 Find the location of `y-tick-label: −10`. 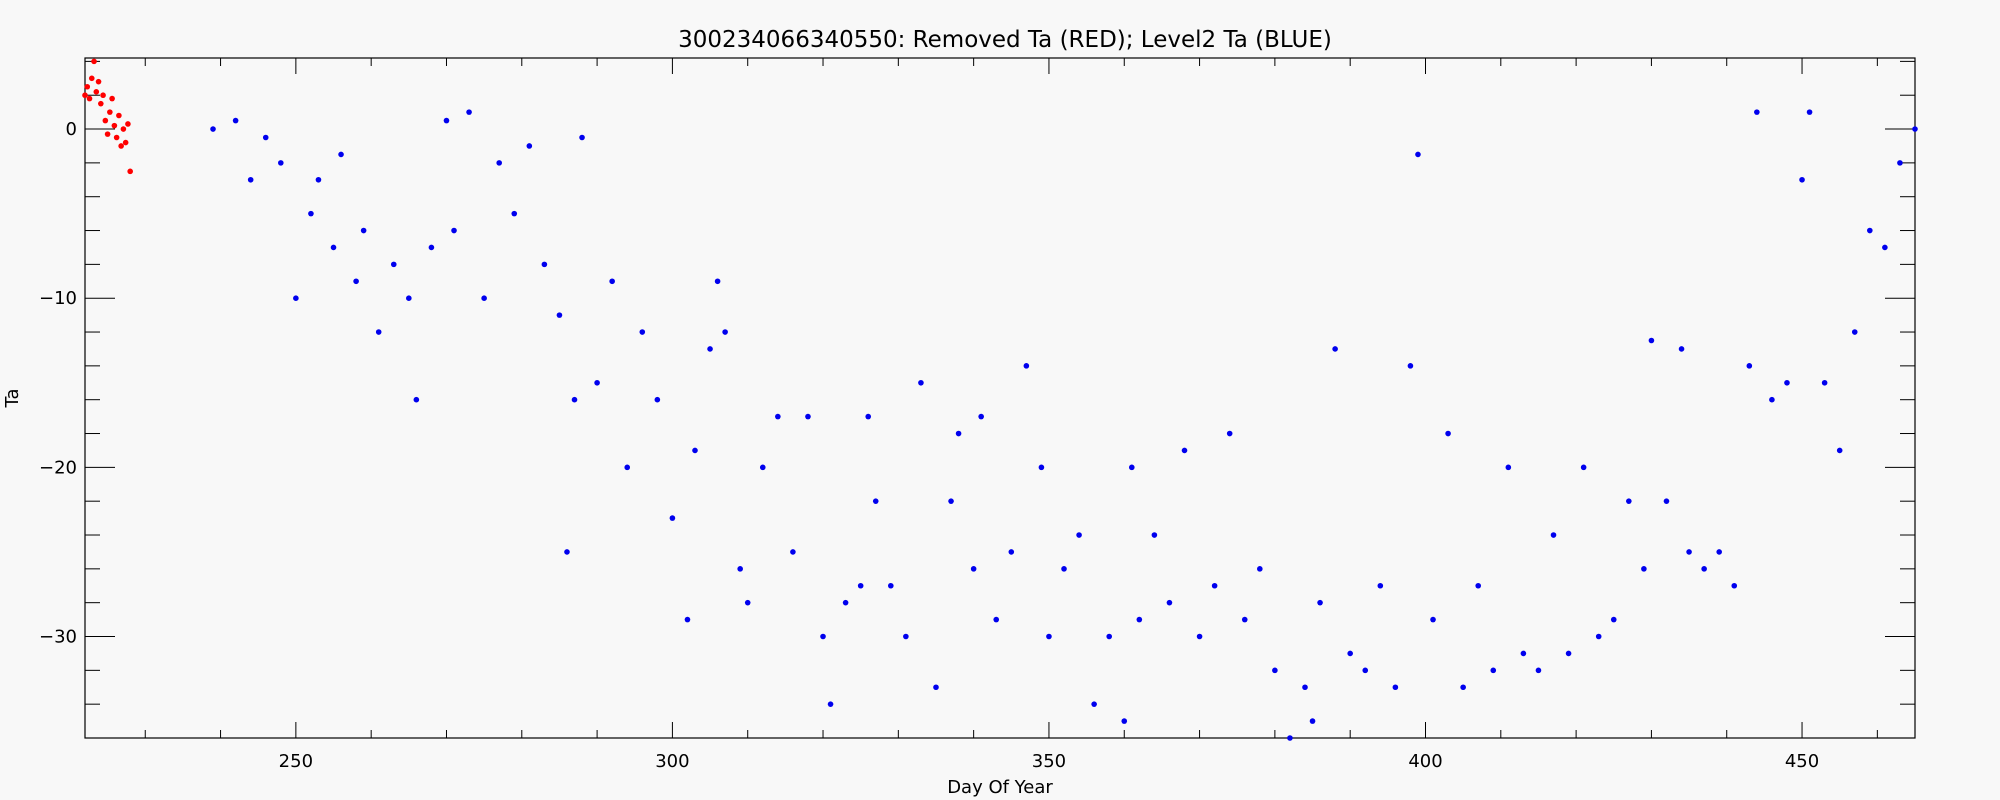

y-tick-label: −10 is located at coordinates (58, 298).